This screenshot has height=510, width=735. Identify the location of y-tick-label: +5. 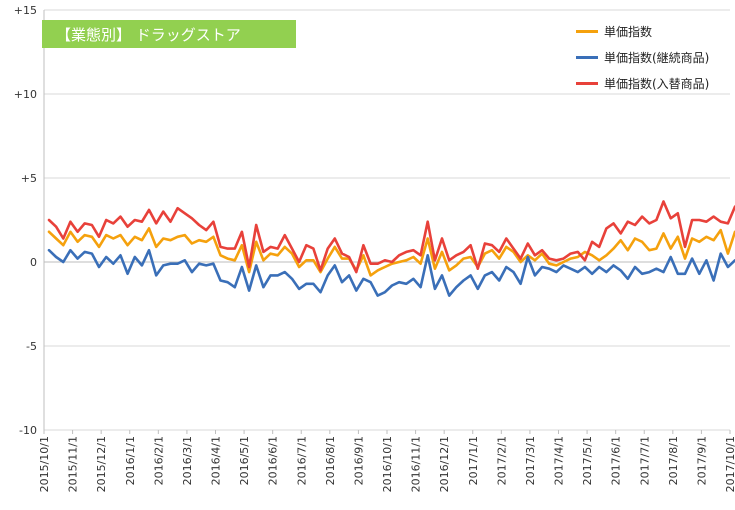
(29, 178).